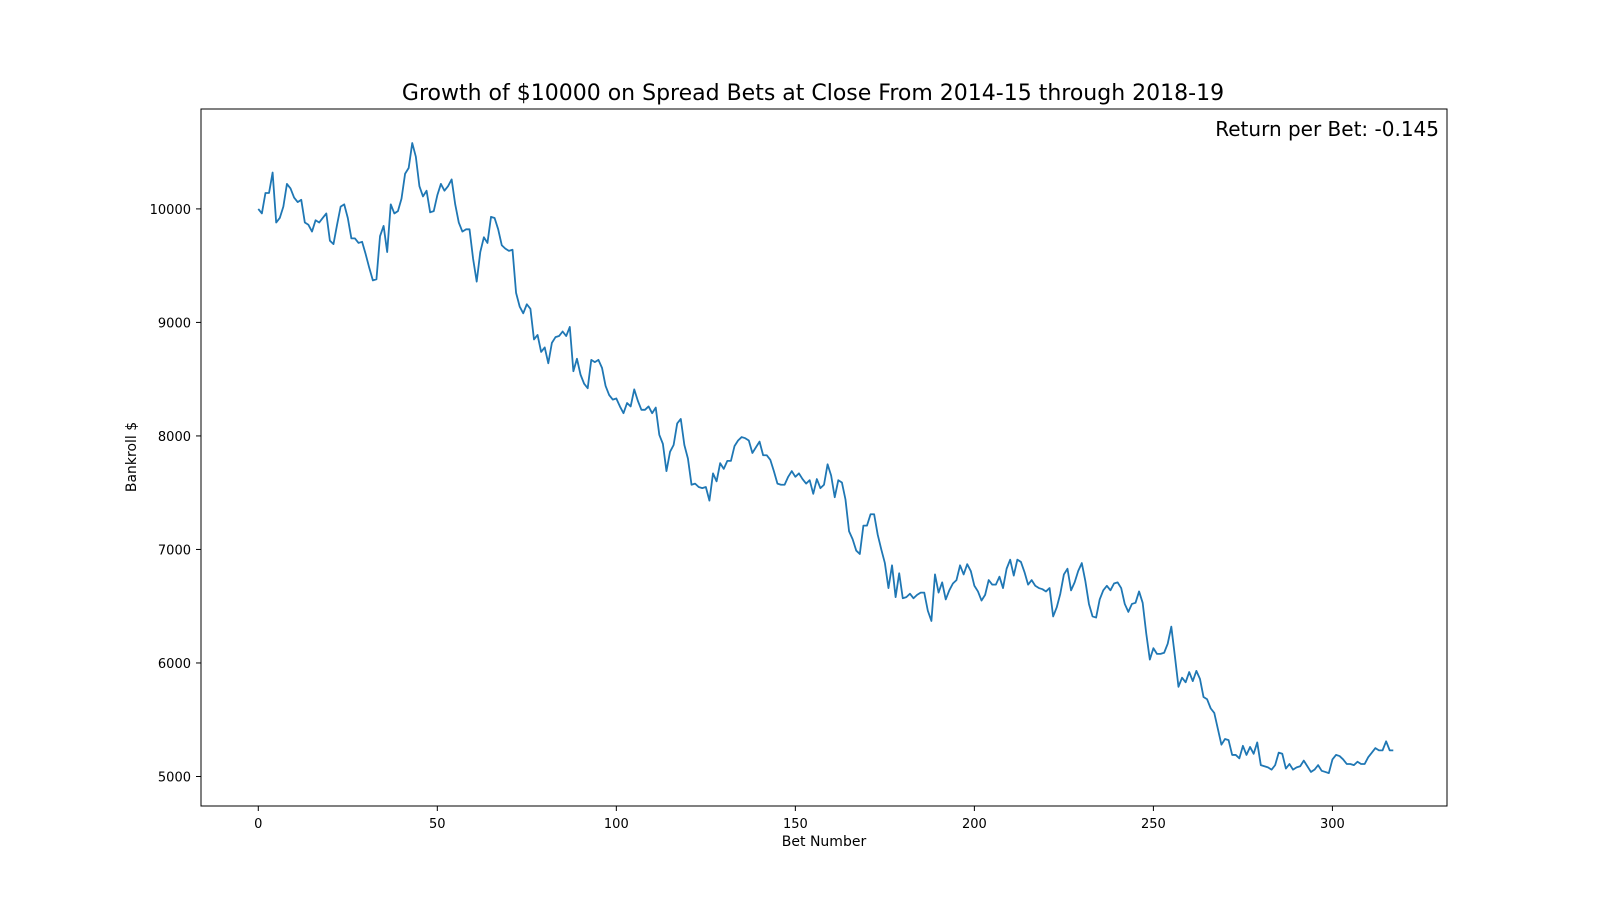  What do you see at coordinates (174, 323) in the screenshot?
I see `y-tick-label: 9000` at bounding box center [174, 323].